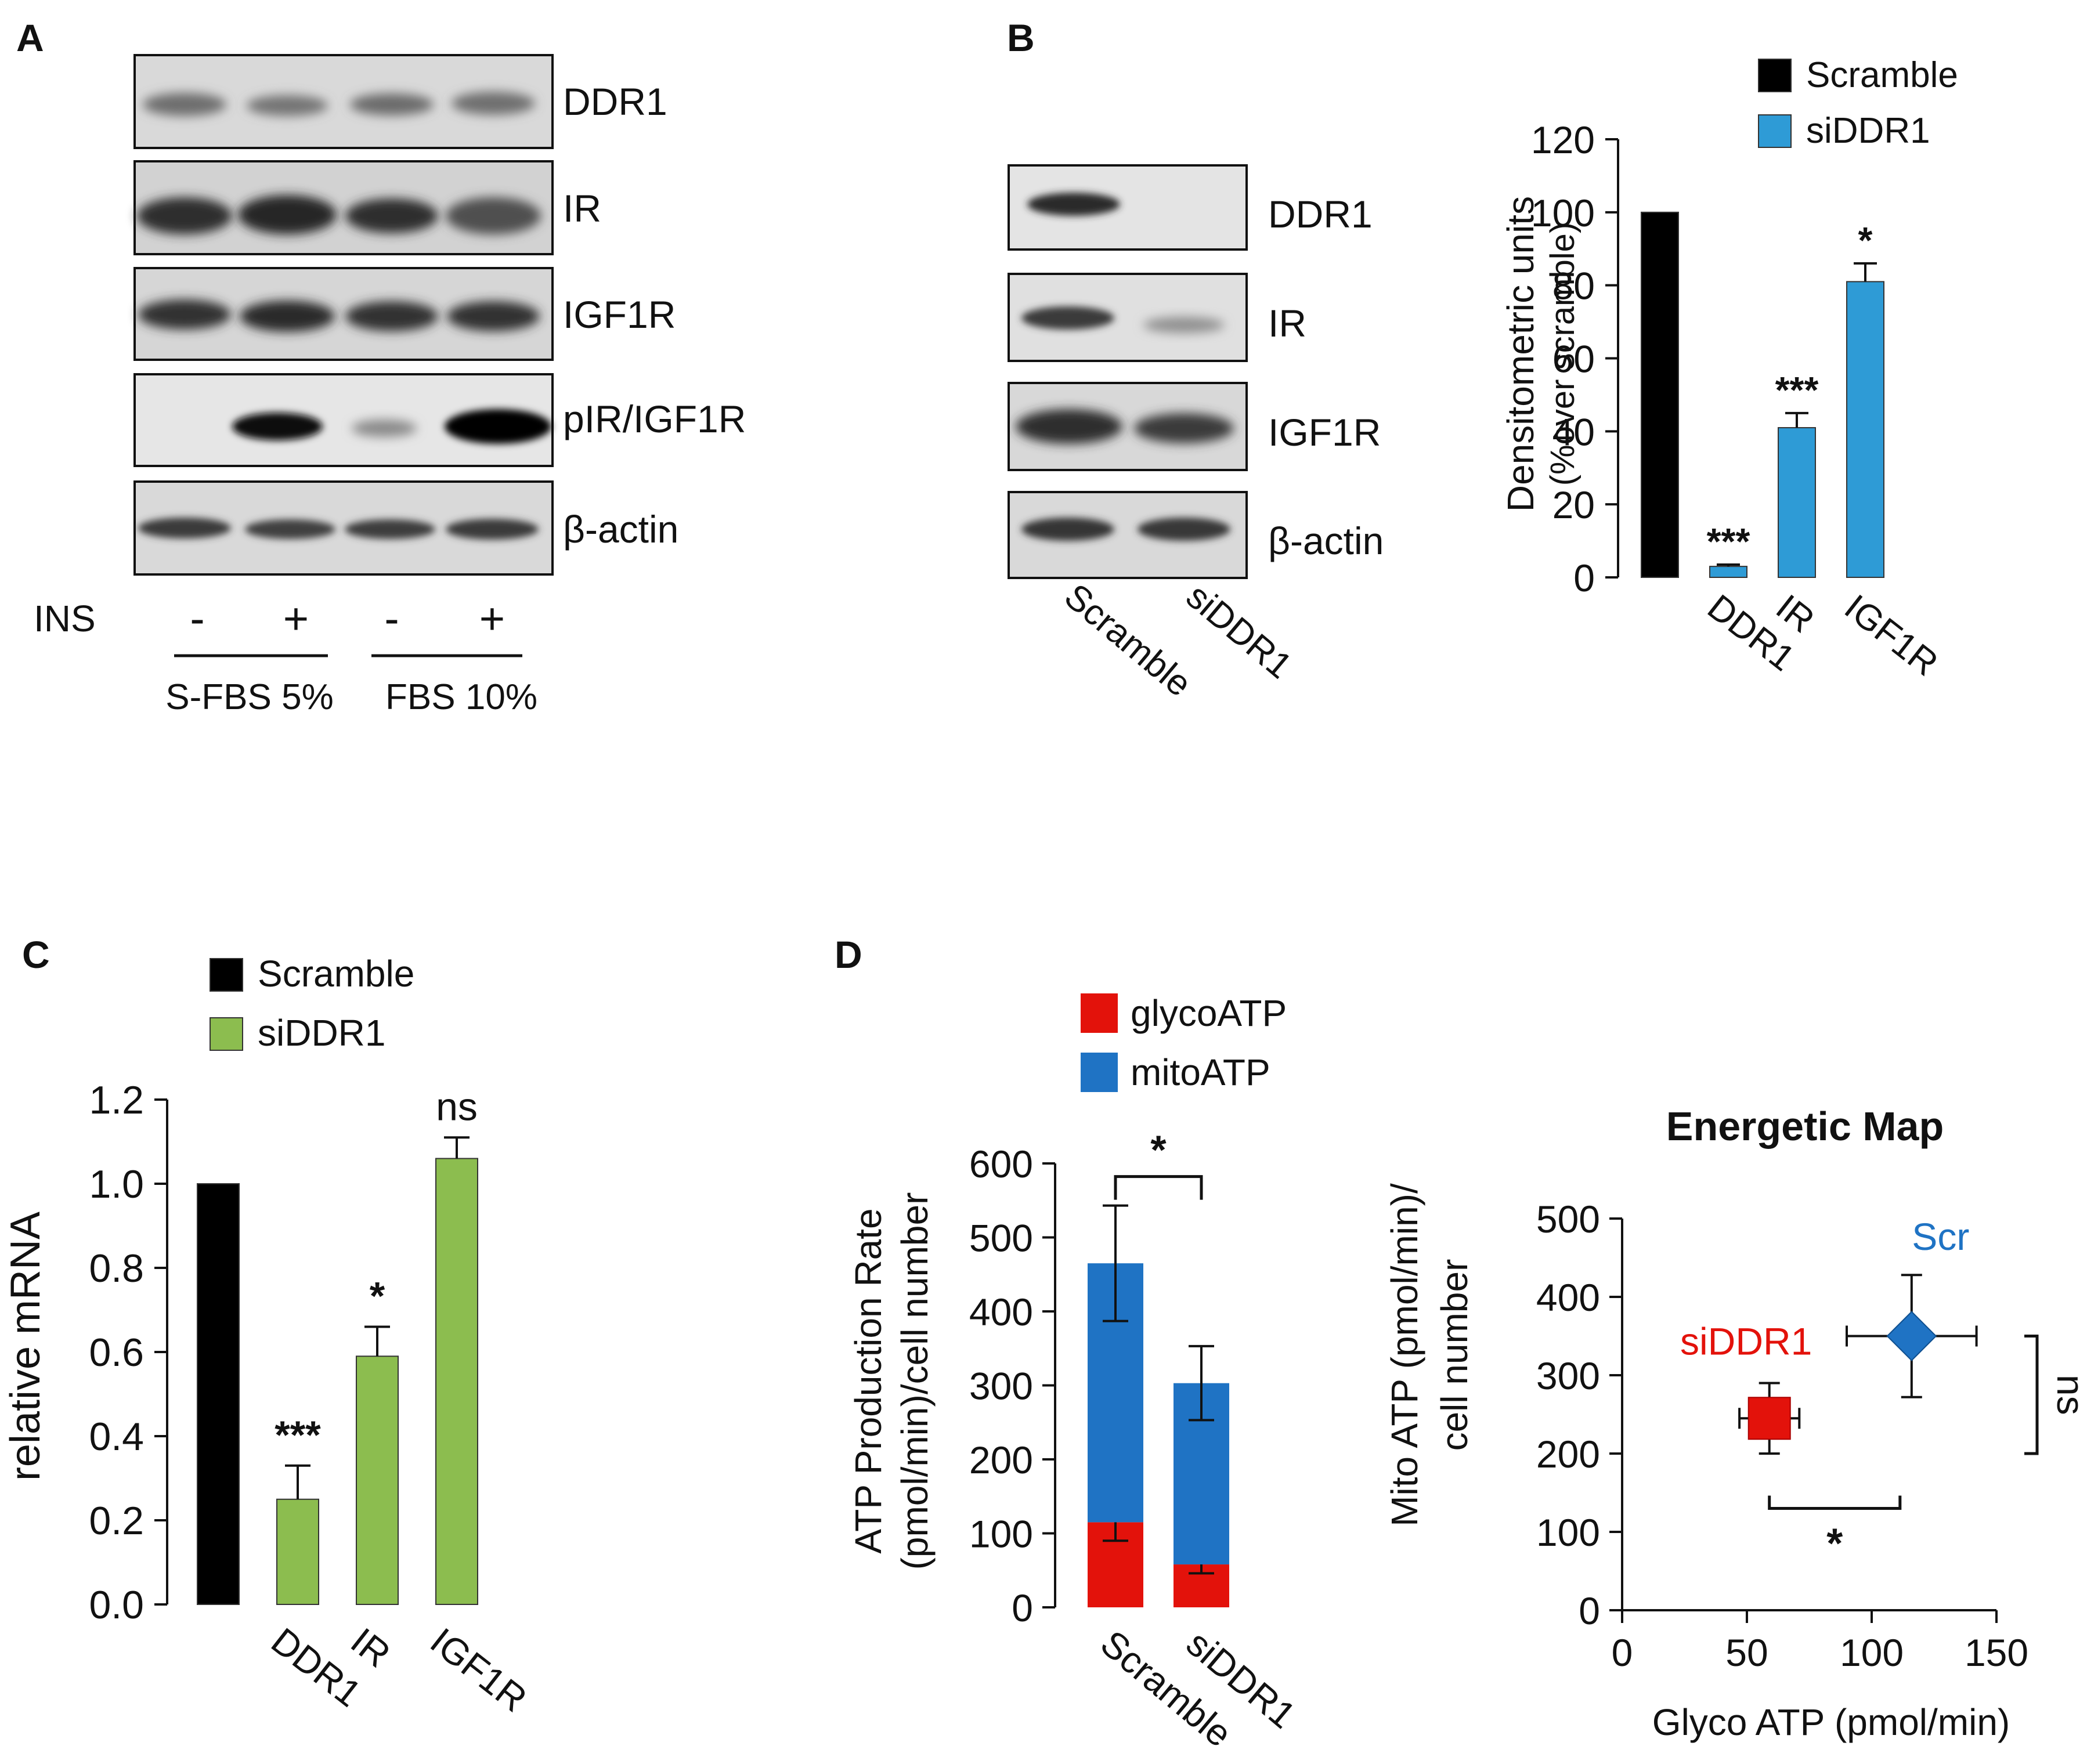 The image size is (2087, 1764). What do you see at coordinates (1159, 1187) in the screenshot?
I see `significance-bracket` at bounding box center [1159, 1187].